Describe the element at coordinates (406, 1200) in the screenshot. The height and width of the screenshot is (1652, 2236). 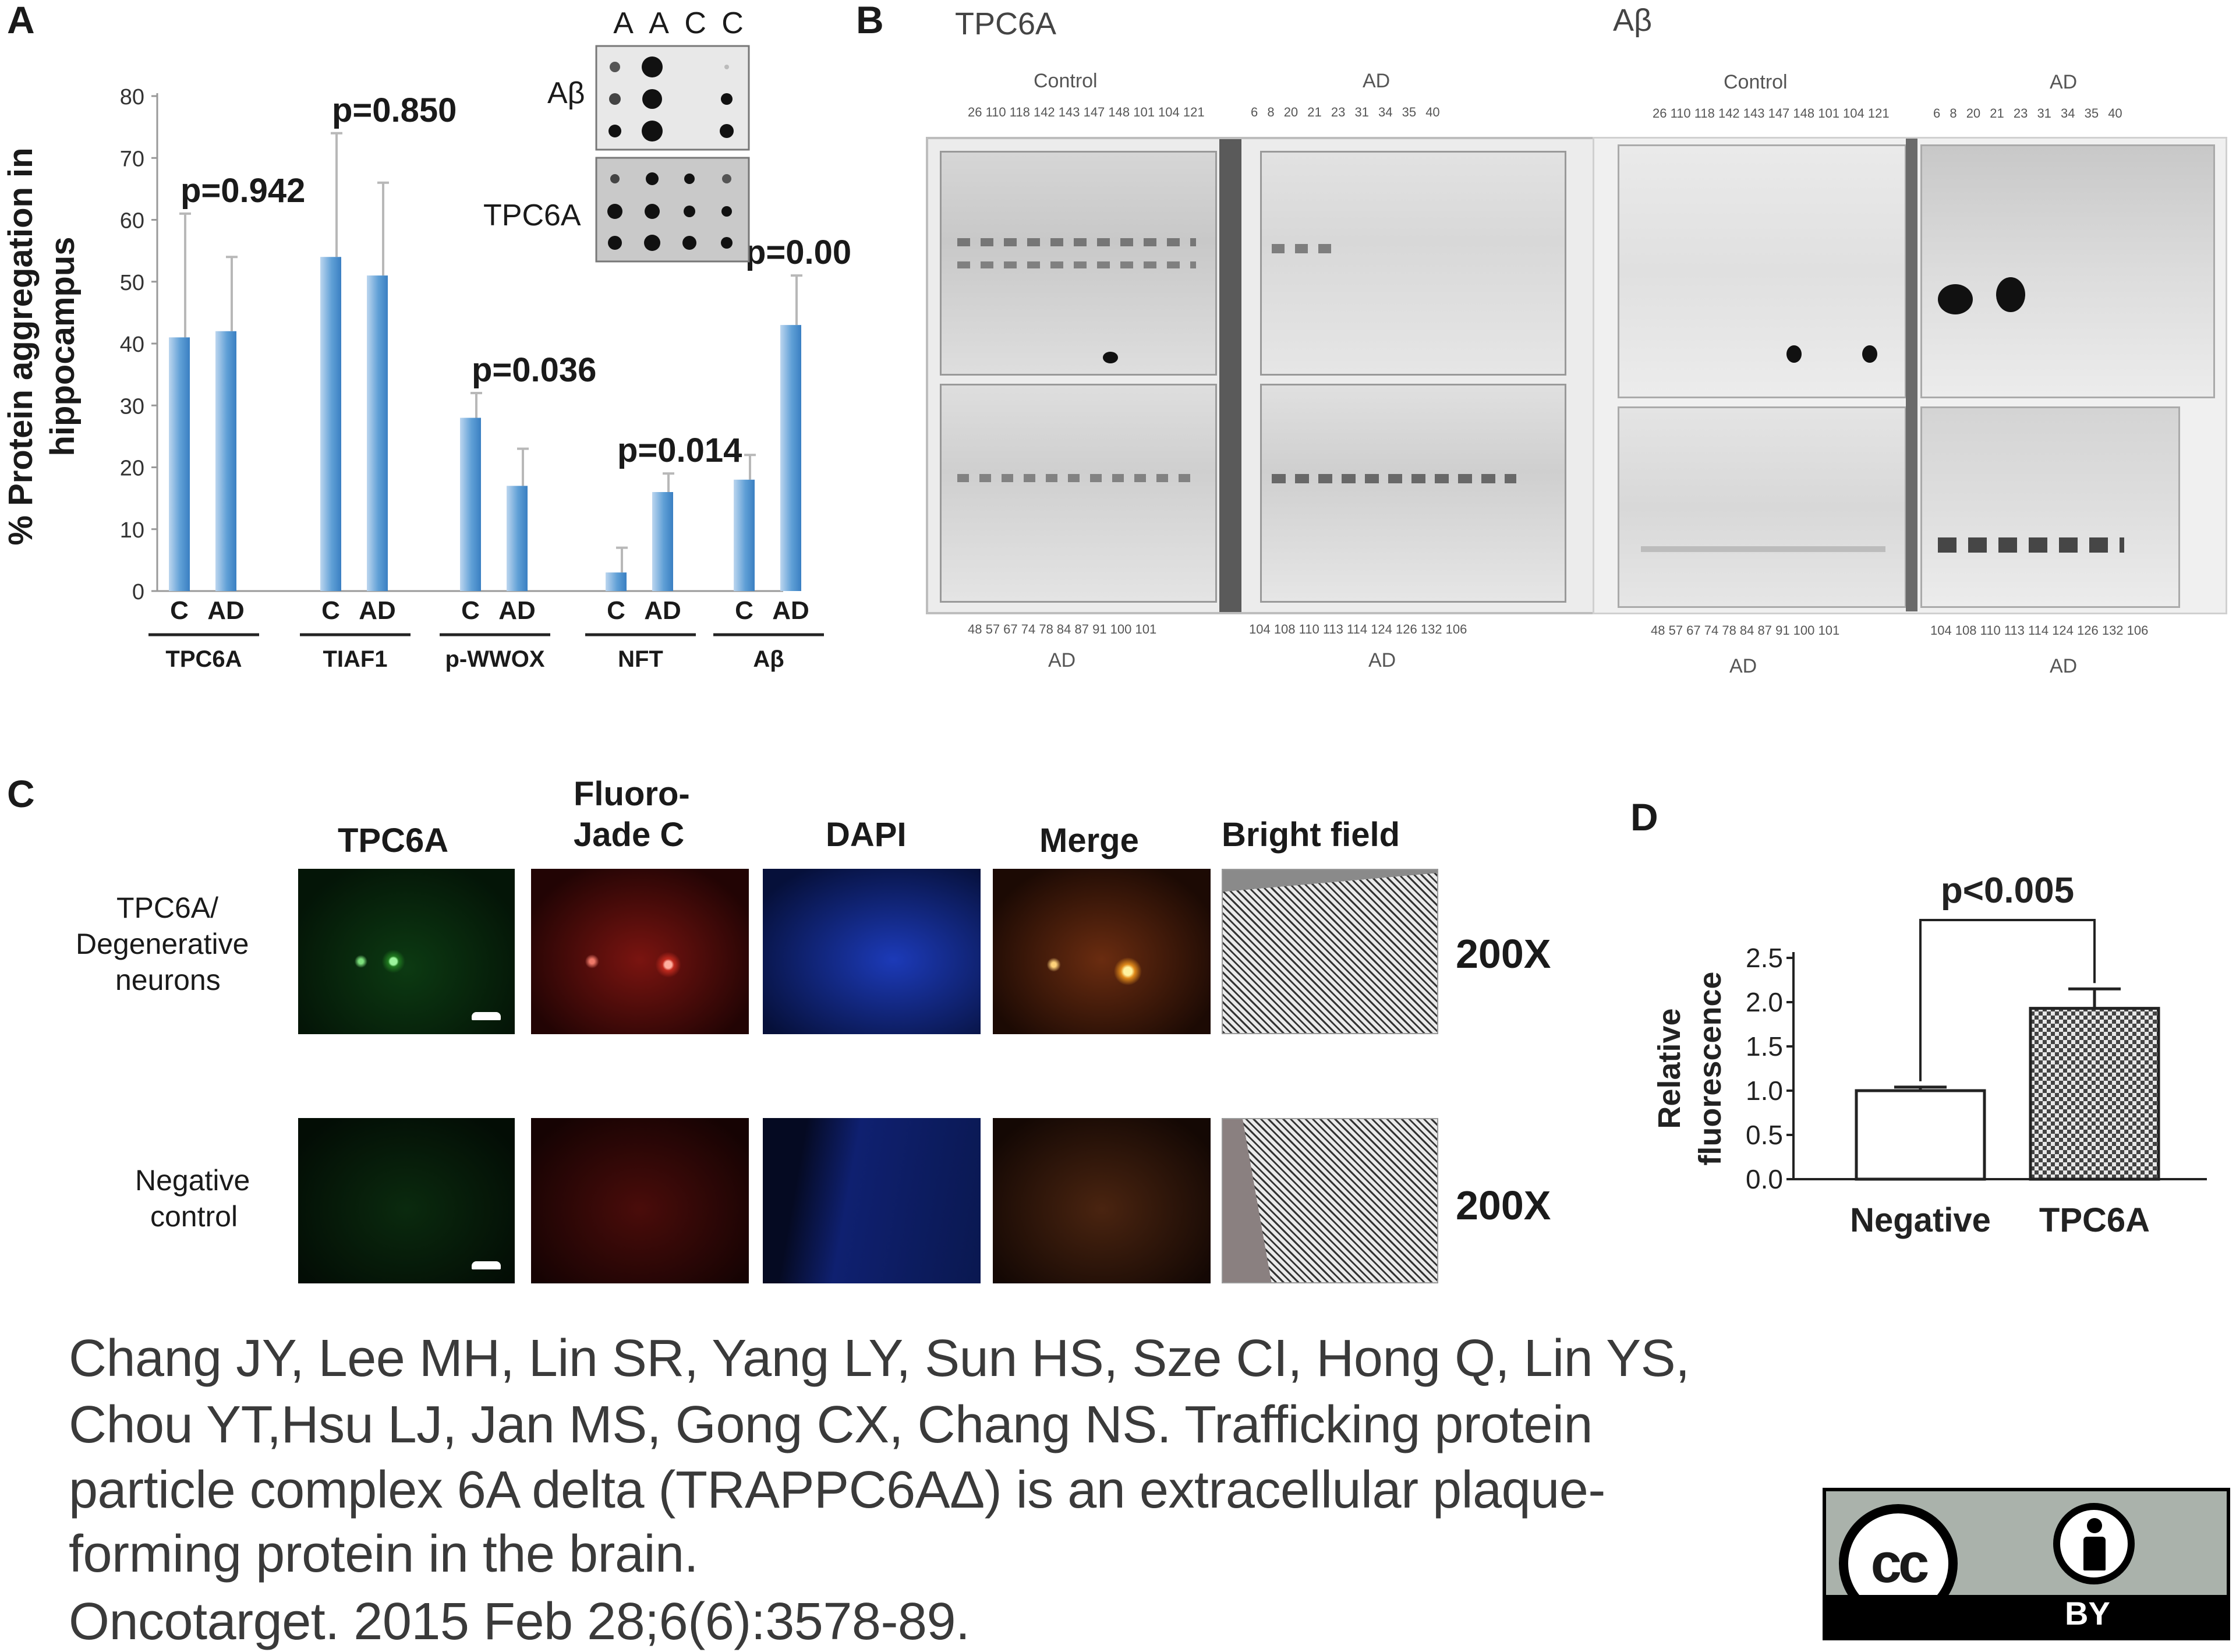
I see `micro-image-tpc6a-negative` at that location.